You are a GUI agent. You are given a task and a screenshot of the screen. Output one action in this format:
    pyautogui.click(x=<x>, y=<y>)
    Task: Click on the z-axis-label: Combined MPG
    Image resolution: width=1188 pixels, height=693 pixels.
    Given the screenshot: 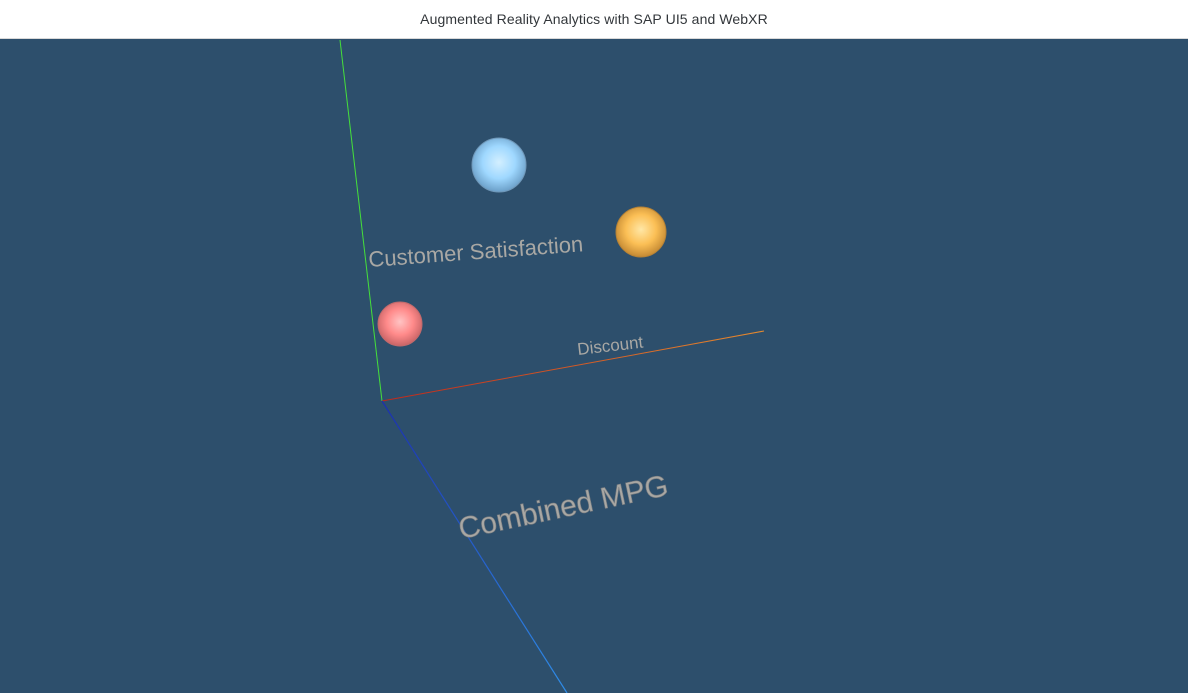 What is the action you would take?
    pyautogui.click(x=564, y=507)
    